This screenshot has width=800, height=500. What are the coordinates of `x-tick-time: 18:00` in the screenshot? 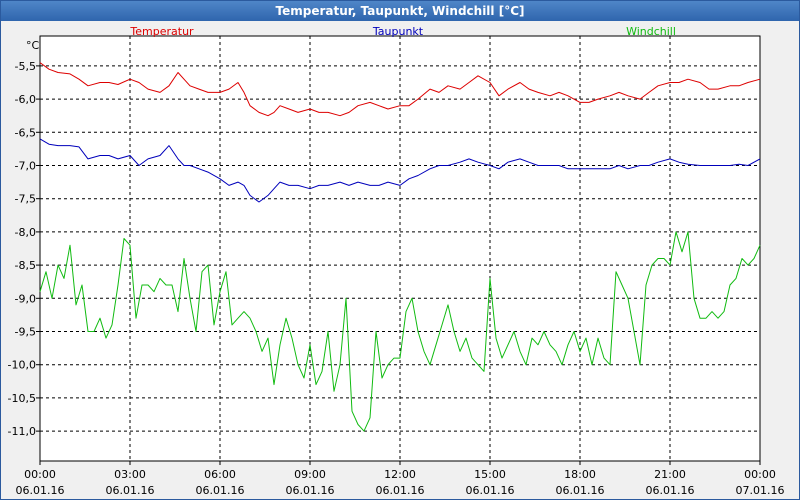 It's located at (580, 474).